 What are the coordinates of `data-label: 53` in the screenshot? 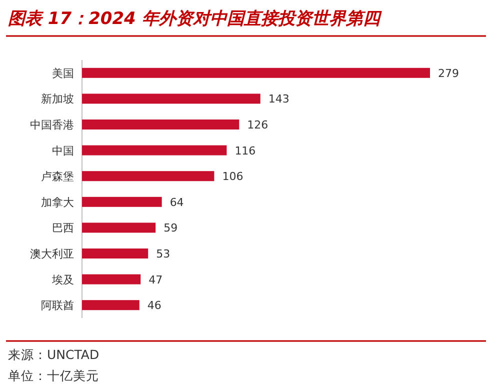 It's located at (163, 254).